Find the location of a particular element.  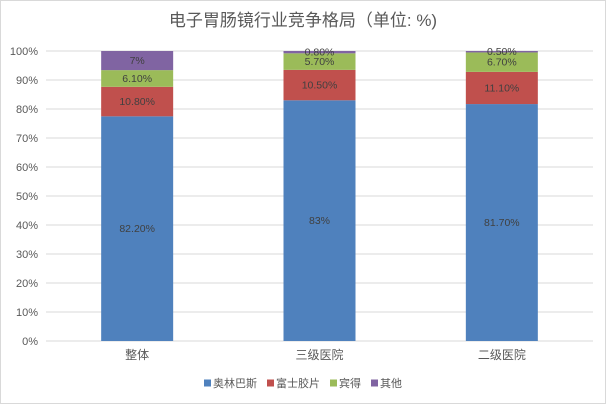

chart-title: 电子胃肠镜行业竞争格局（单位: %) is located at coordinates (303, 20).